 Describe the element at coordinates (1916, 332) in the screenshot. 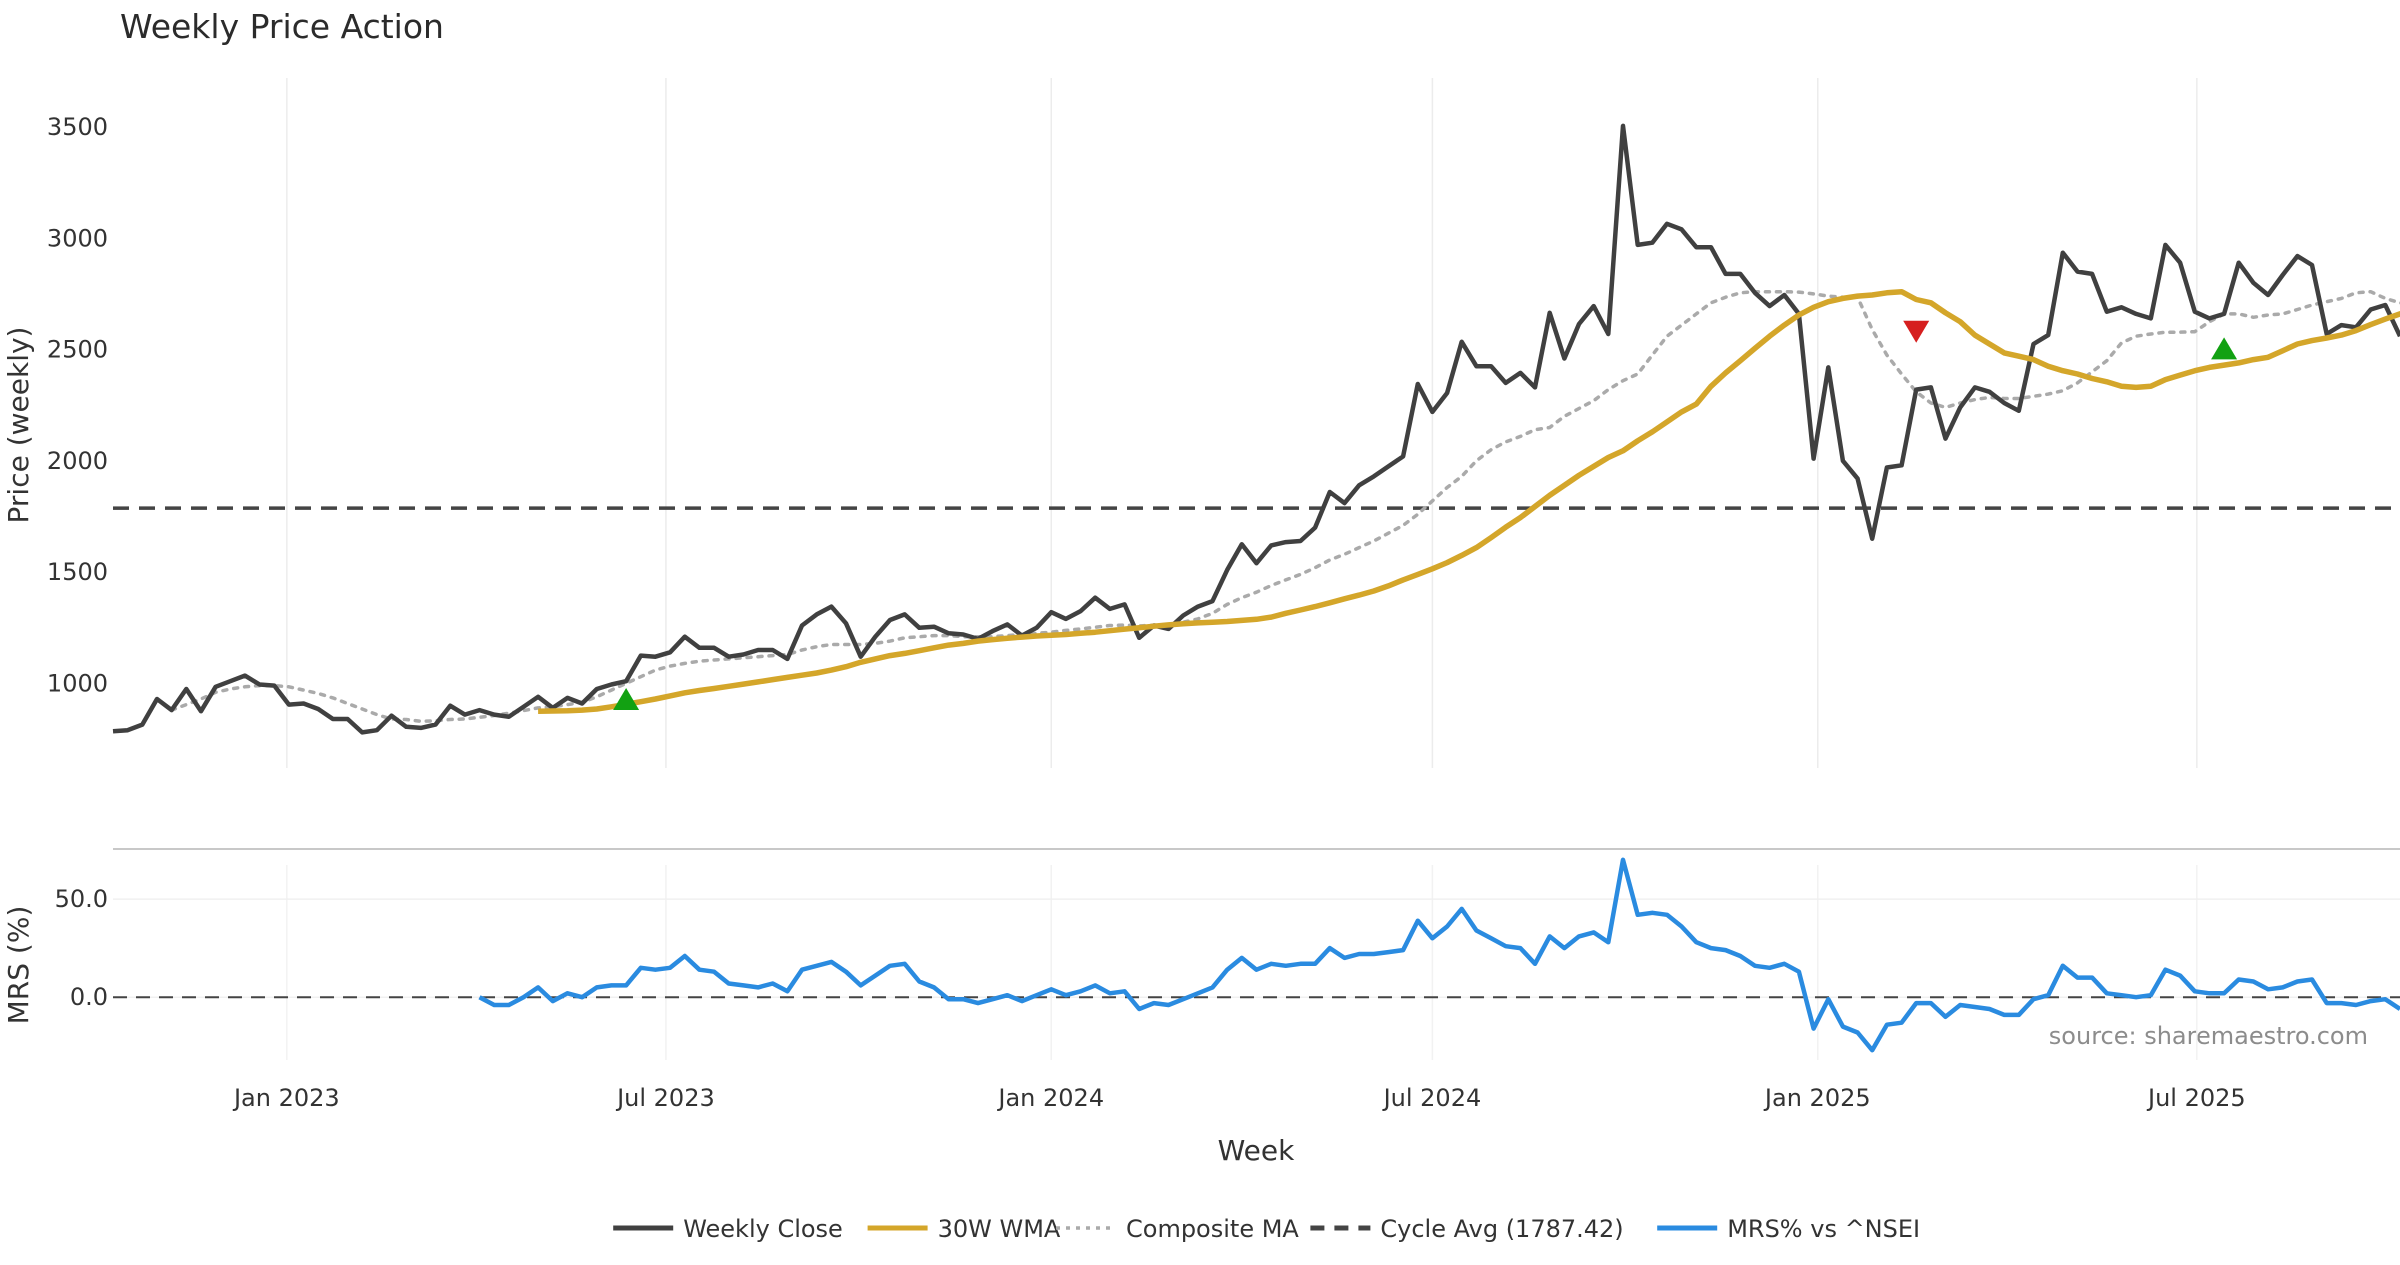

I see `sell-signal-marker` at that location.